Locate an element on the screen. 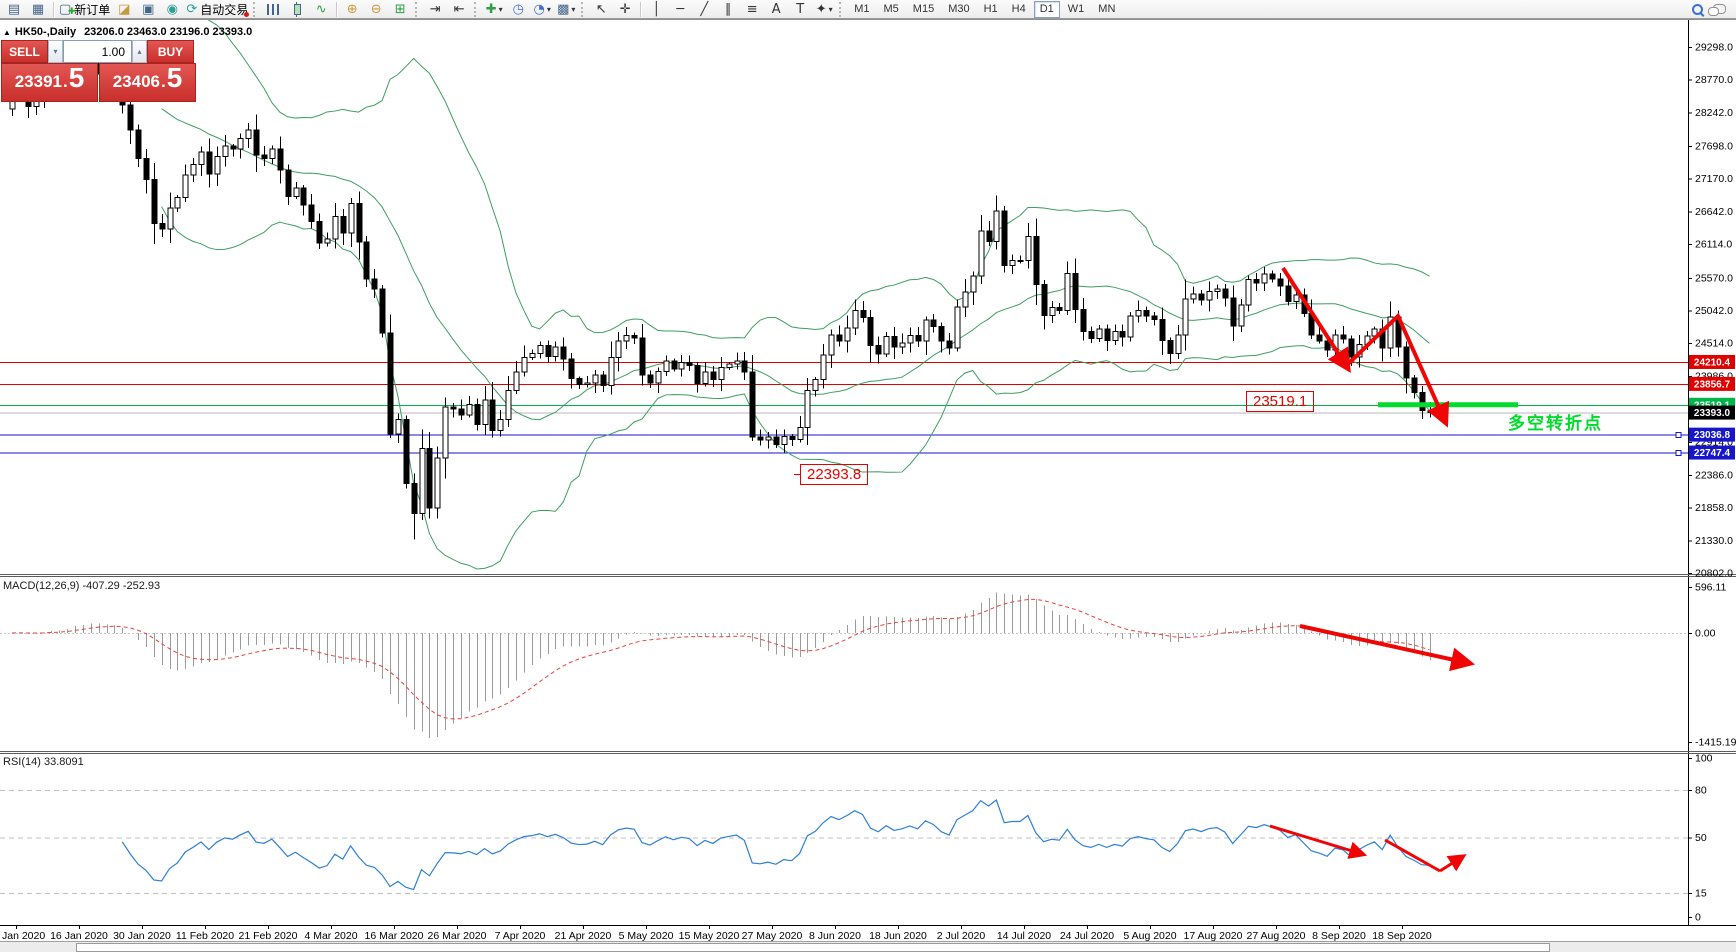 The image size is (1736, 952). svg-text: 23393.0 is located at coordinates (1712, 413).